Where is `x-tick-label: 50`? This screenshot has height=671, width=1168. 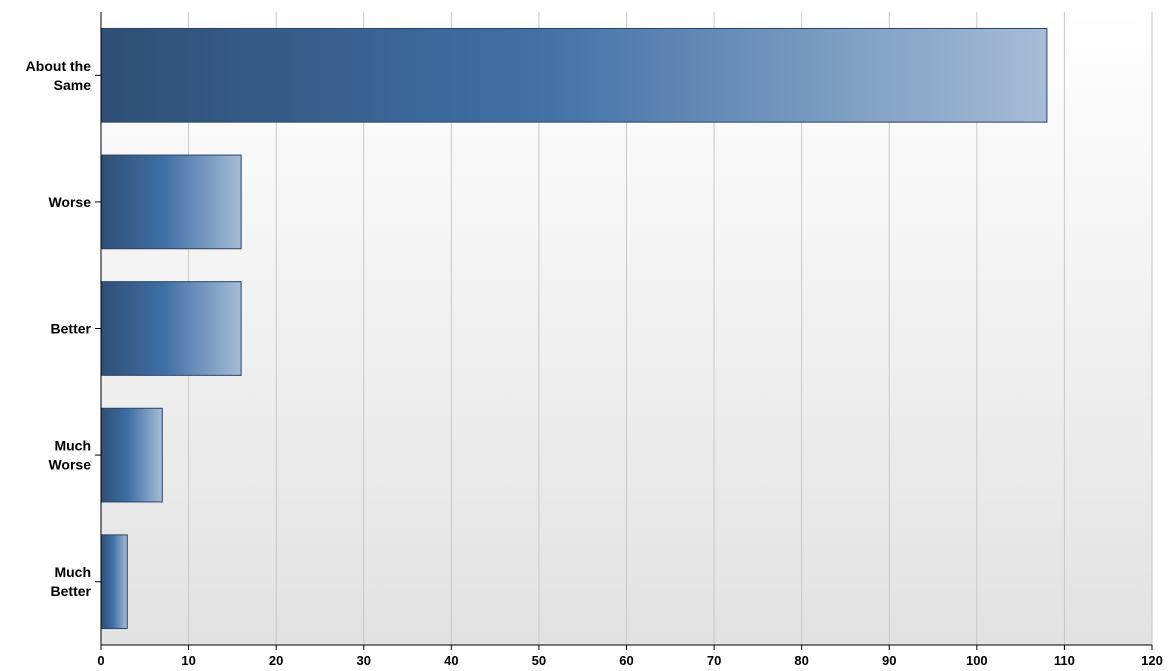 x-tick-label: 50 is located at coordinates (539, 660).